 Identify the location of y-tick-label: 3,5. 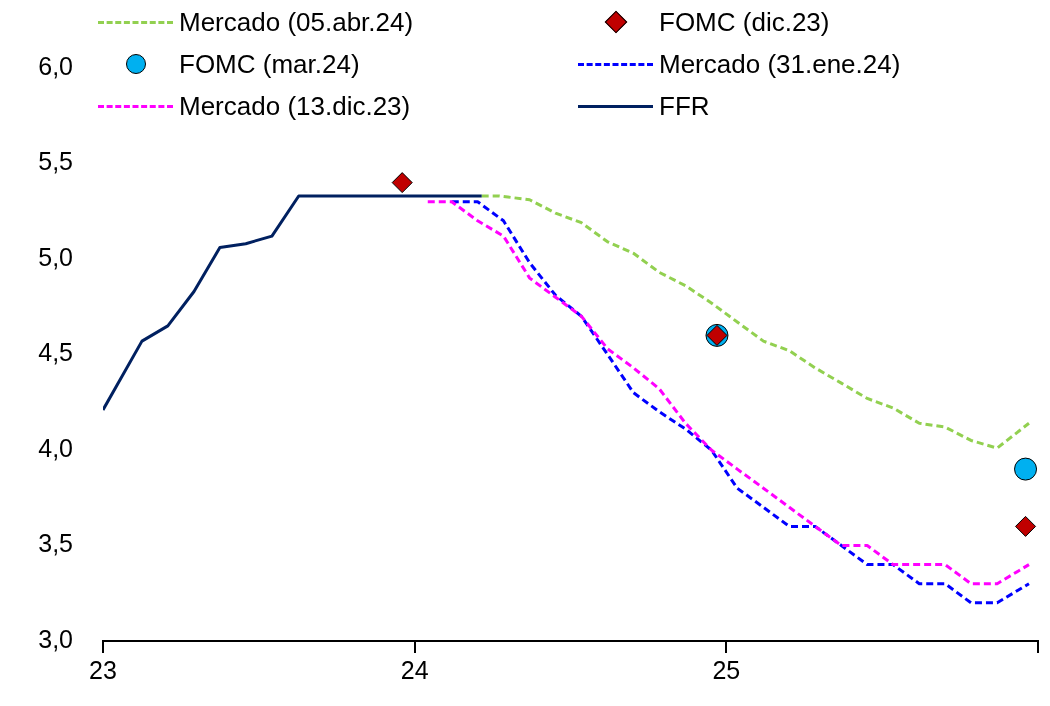
(55, 543).